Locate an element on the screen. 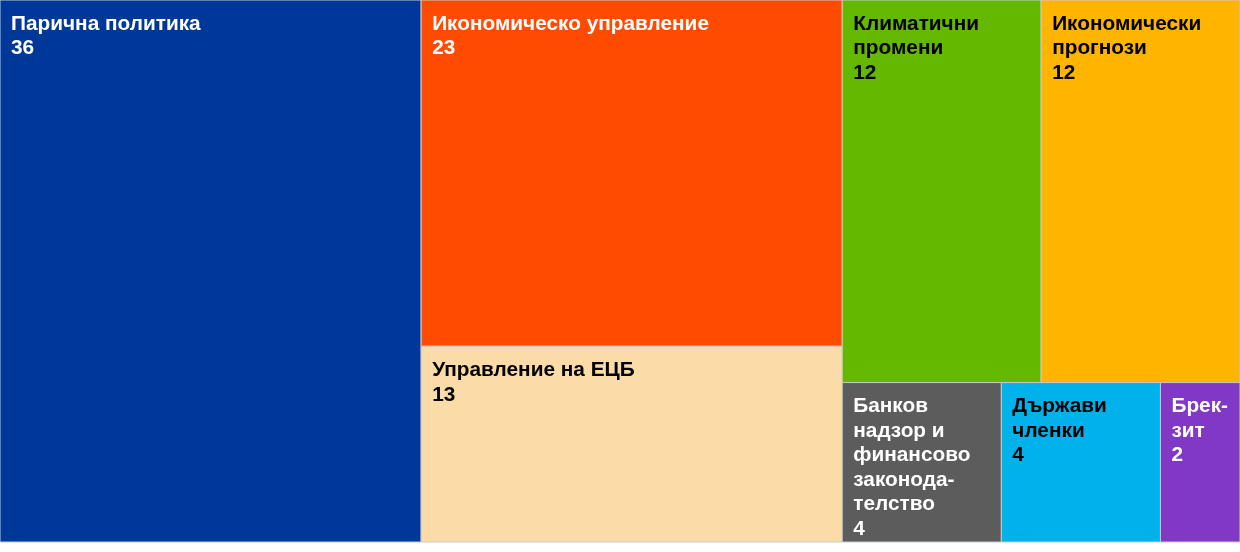  data-label: 36 is located at coordinates (23, 47).